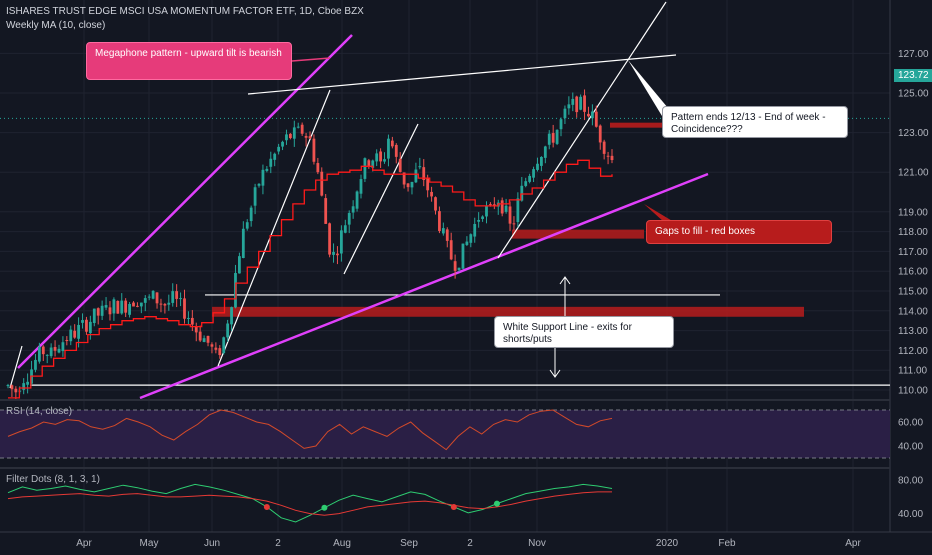 The image size is (932, 555). I want to click on y-tick-label: 116.00, so click(913, 272).